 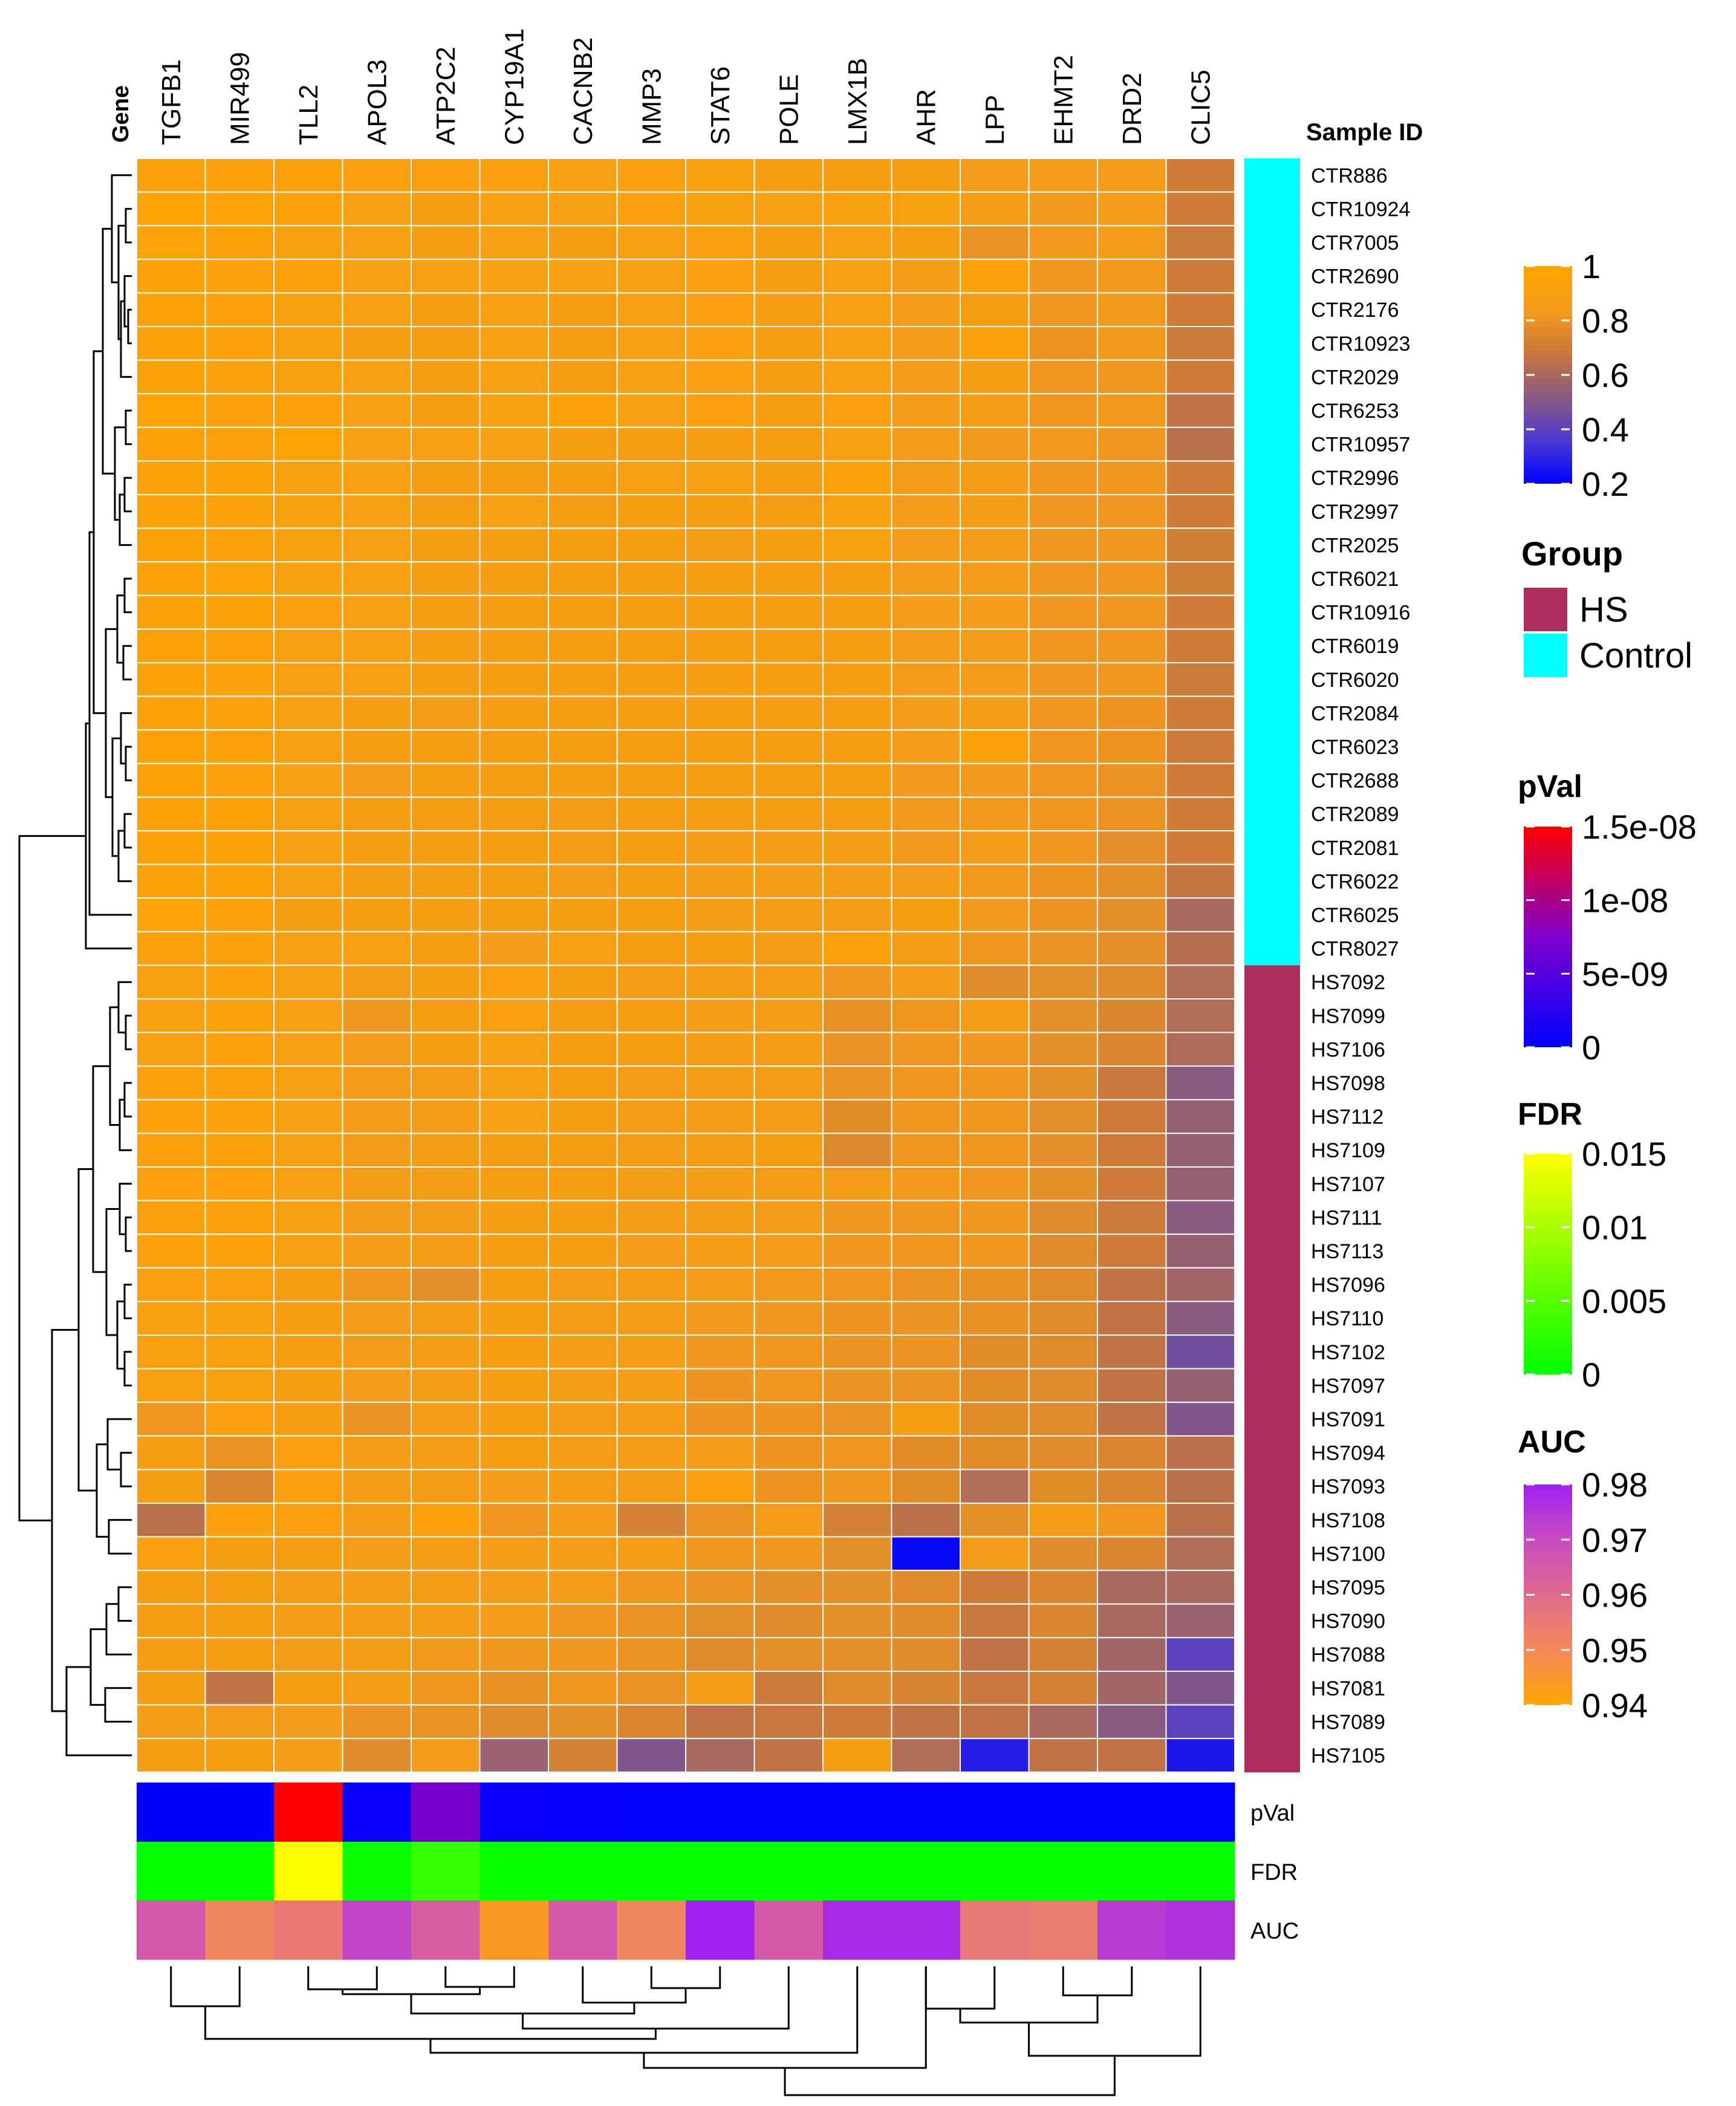 What do you see at coordinates (1360, 445) in the screenshot?
I see `sample-label: CTR10957` at bounding box center [1360, 445].